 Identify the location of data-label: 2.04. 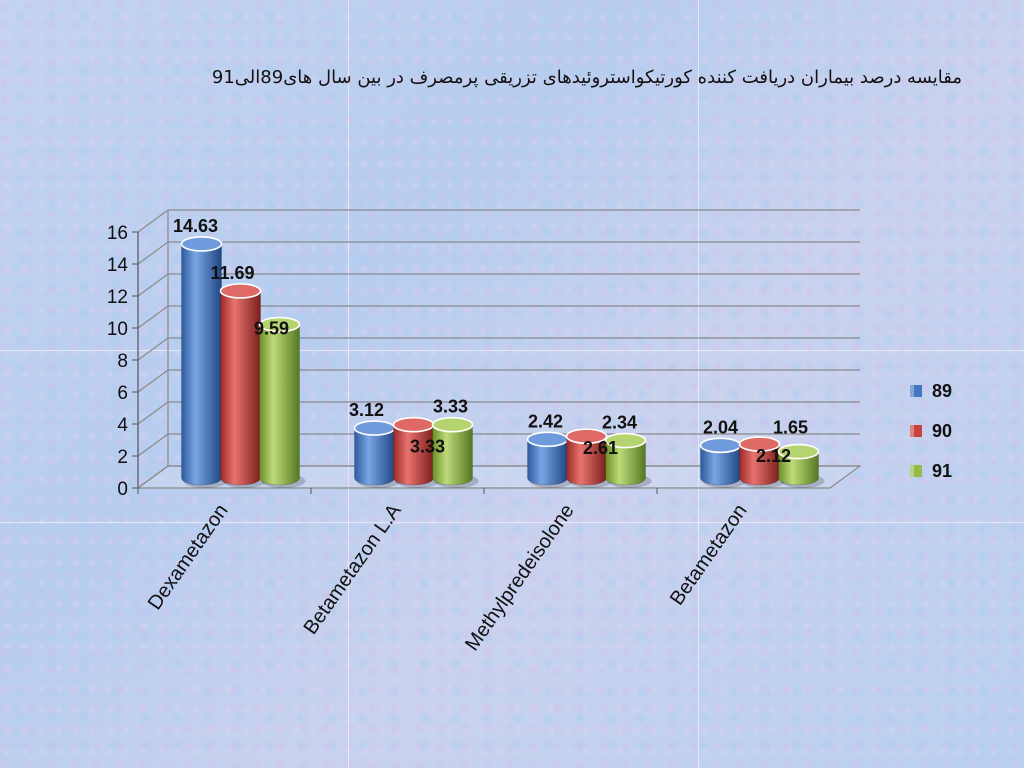
(720, 427).